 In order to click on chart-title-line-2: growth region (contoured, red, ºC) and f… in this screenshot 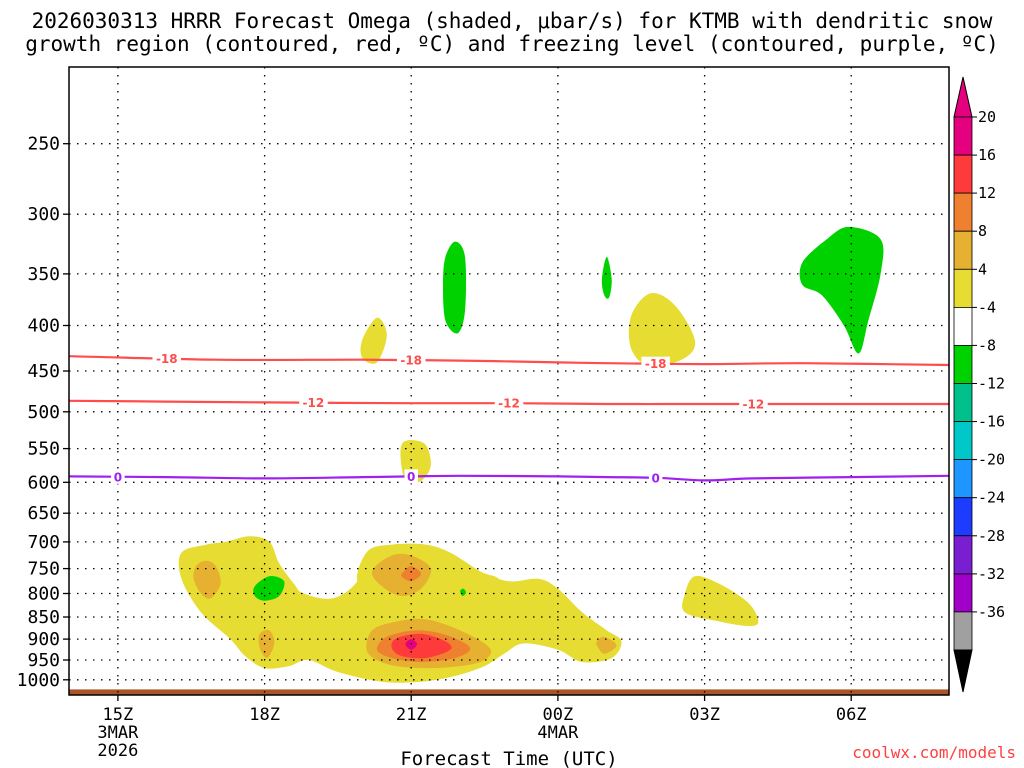, I will do `click(512, 44)`.